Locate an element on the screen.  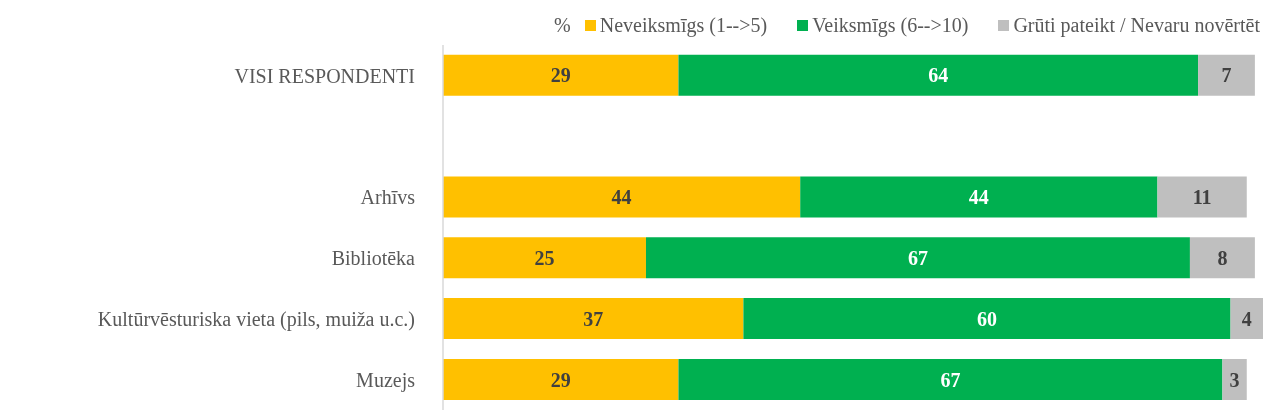
legend-label: Grūti pateikt / Nevaru novērtēt is located at coordinates (1136, 25).